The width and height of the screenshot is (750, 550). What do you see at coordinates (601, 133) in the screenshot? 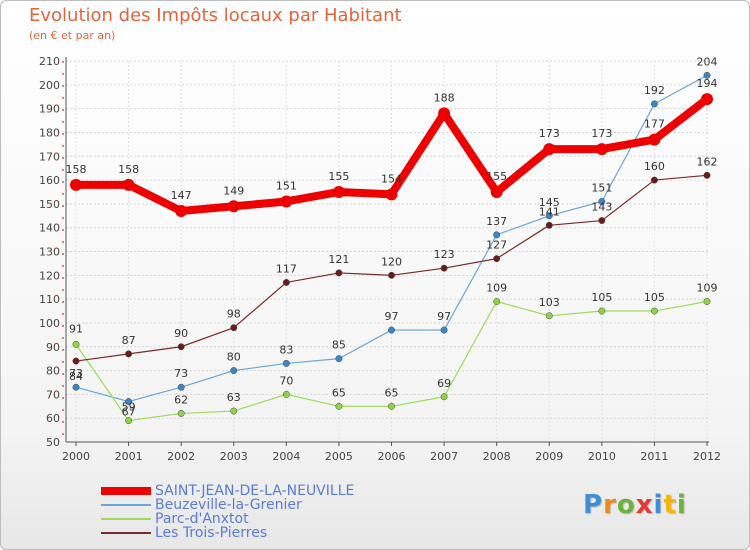
I see `data-label: 173` at bounding box center [601, 133].